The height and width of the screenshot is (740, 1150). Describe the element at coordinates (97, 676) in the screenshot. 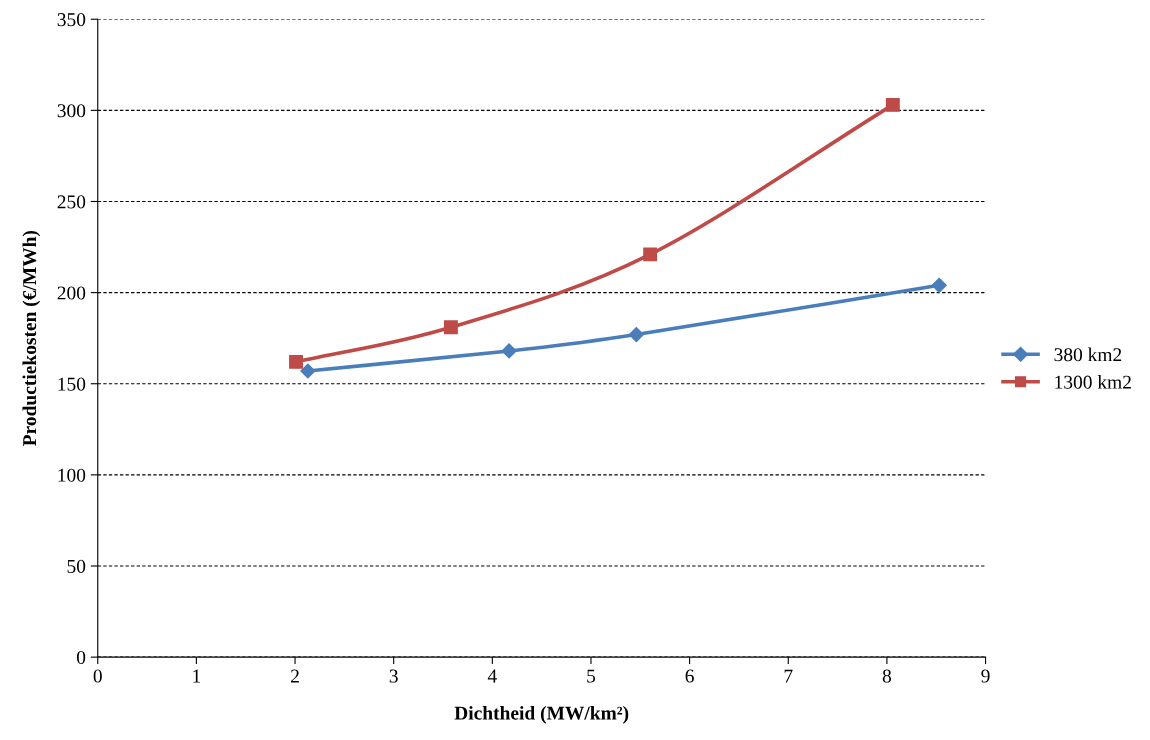

I see `x-tick-label: 0` at that location.